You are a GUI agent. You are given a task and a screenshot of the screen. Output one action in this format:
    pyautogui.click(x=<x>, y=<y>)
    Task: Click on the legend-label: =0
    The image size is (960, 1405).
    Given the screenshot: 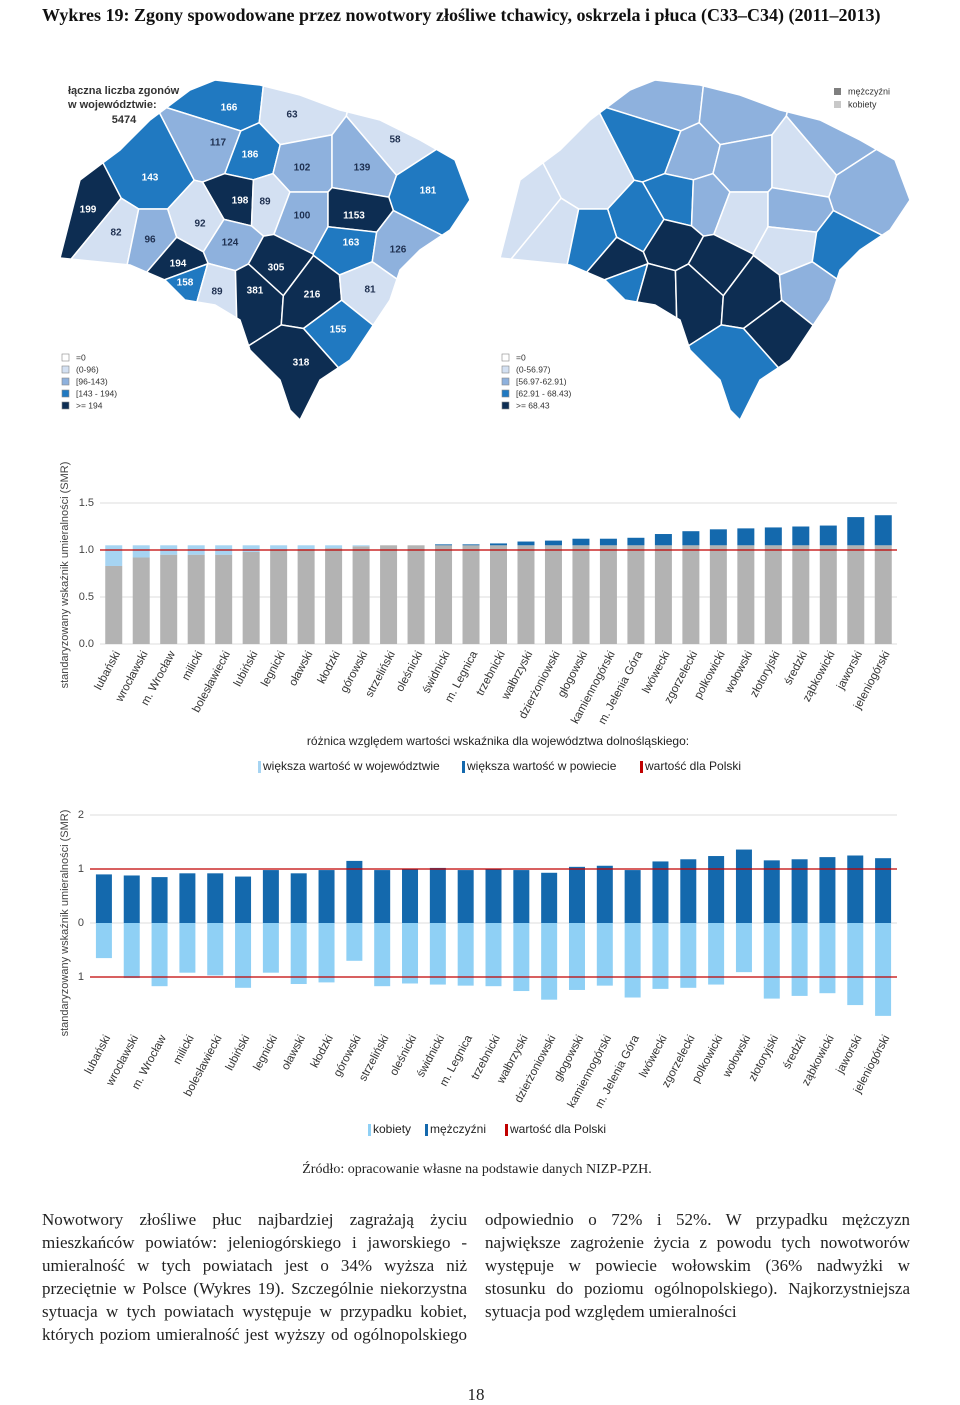 What is the action you would take?
    pyautogui.click(x=81, y=357)
    